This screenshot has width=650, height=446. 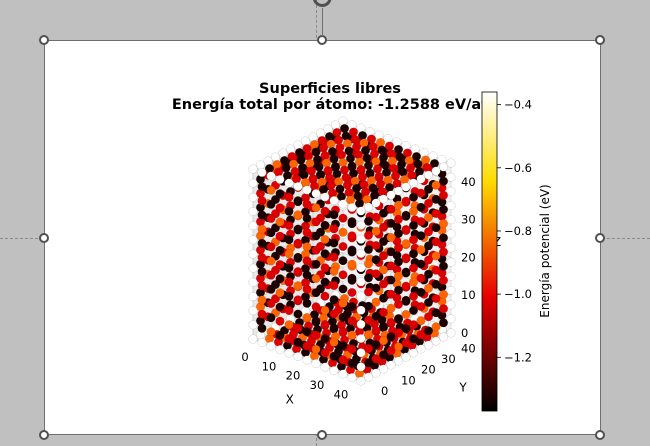 I want to click on z-tick-label: 40, so click(x=468, y=182).